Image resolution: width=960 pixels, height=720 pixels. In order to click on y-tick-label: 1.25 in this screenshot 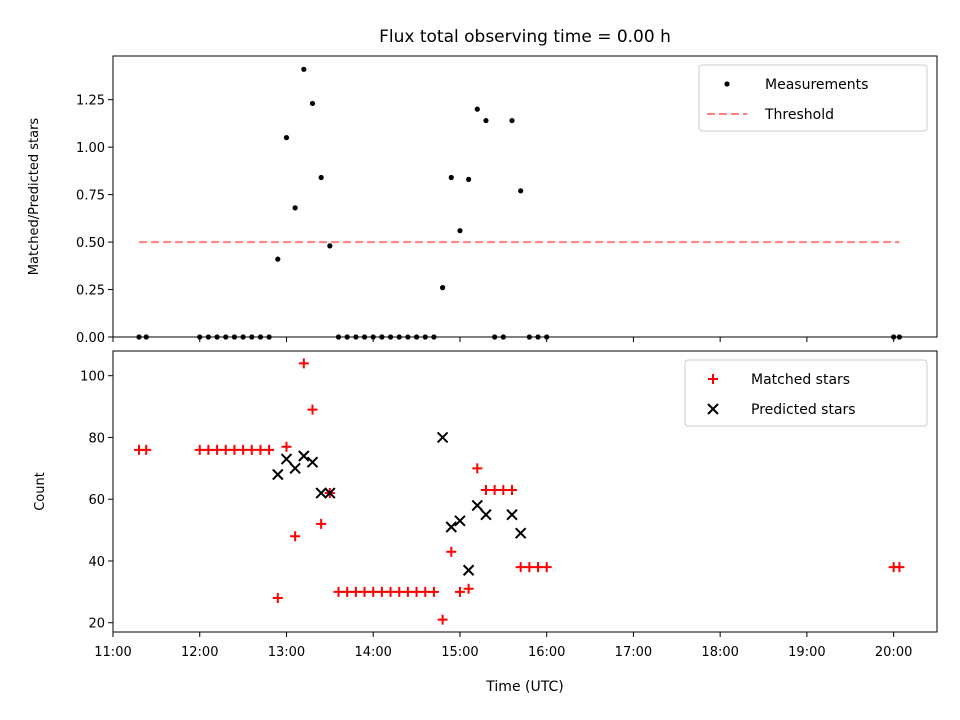, I will do `click(90, 101)`.